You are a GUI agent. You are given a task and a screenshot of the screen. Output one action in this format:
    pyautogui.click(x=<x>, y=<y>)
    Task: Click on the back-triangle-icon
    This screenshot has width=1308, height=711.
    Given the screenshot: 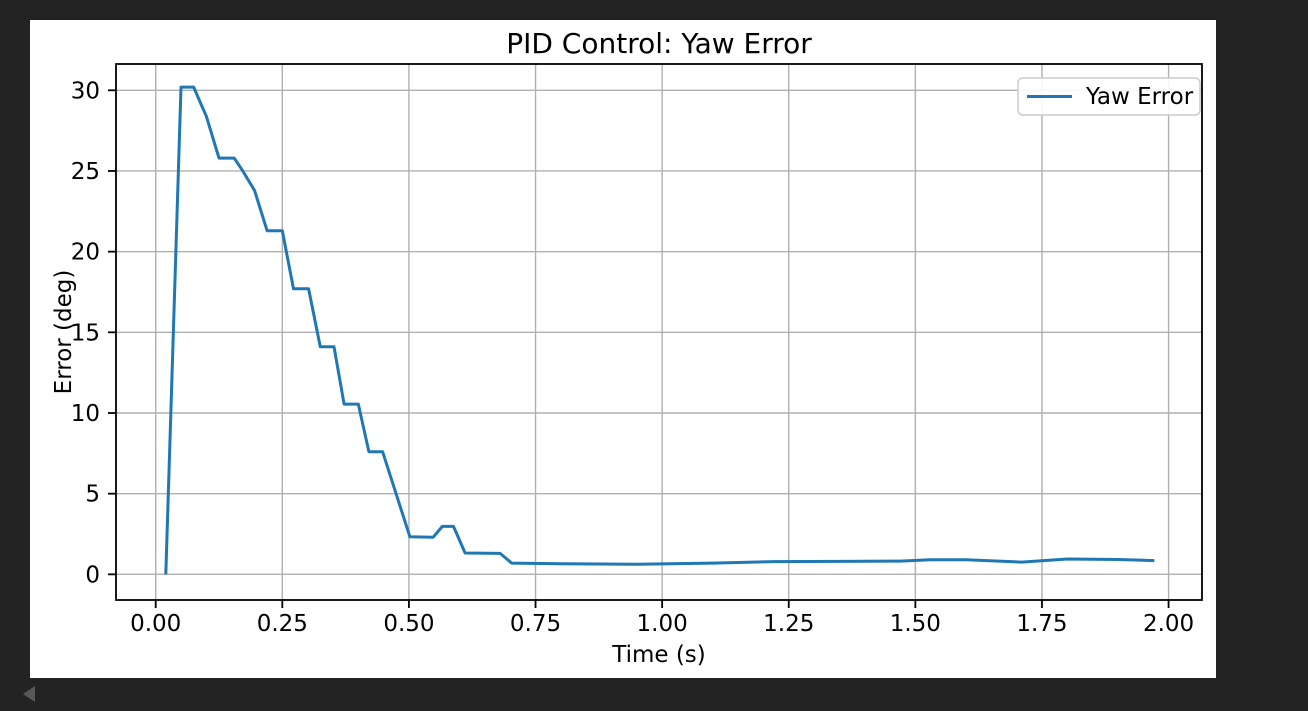 What is the action you would take?
    pyautogui.click(x=29, y=694)
    